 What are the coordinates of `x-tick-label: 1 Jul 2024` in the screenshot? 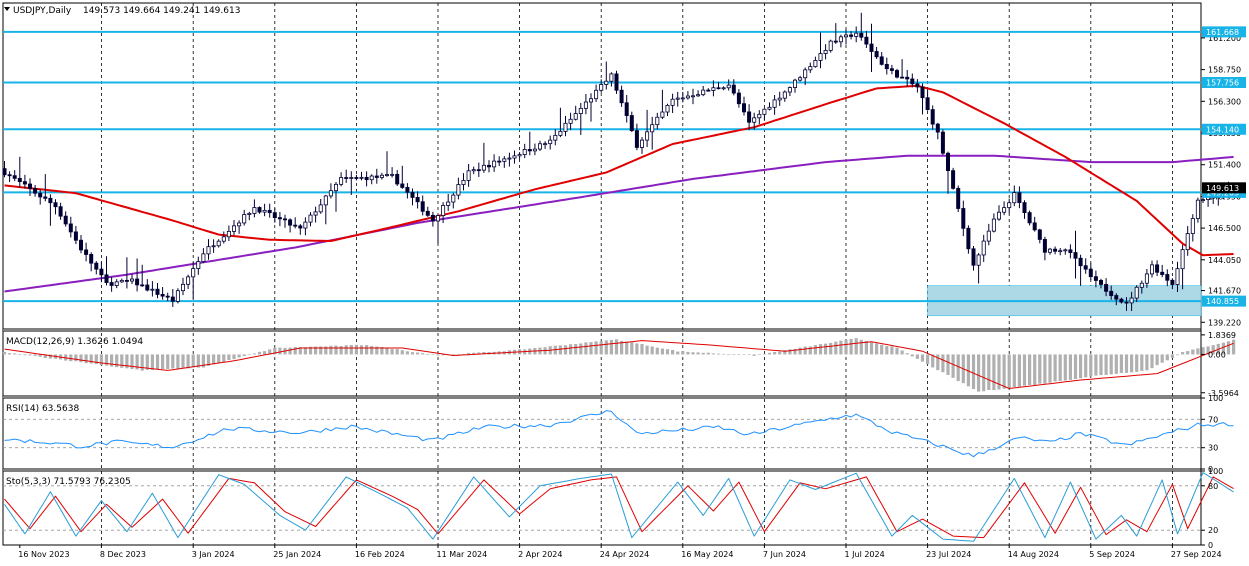 It's located at (865, 554).